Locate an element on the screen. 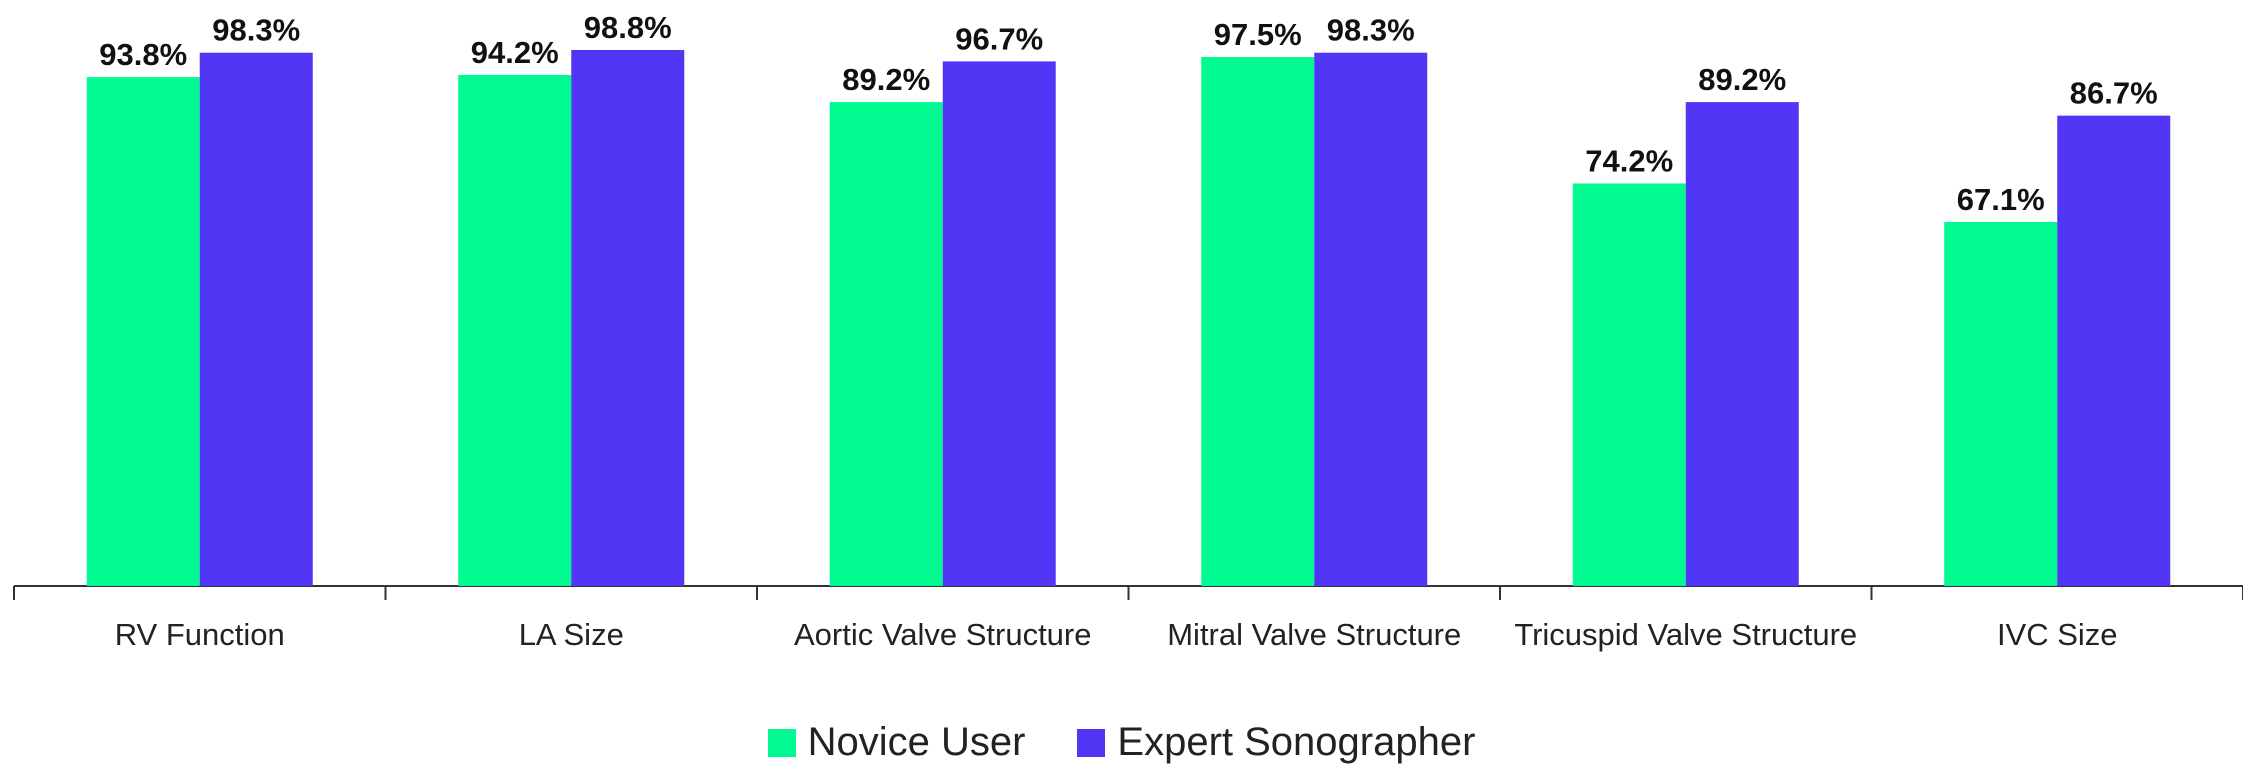  data-label: 98.8% is located at coordinates (628, 27).